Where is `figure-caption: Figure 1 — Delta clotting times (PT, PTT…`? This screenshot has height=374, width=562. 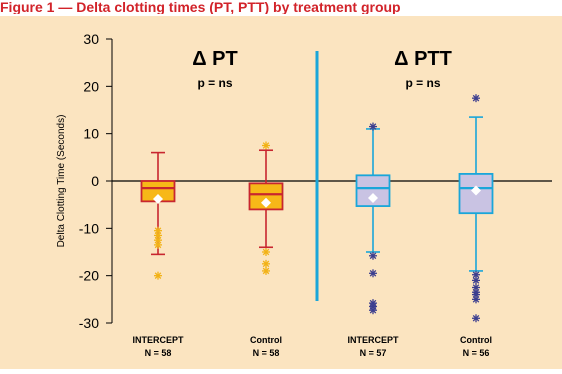 figure-caption: Figure 1 — Delta clotting times (PT, PTT… is located at coordinates (200, 7).